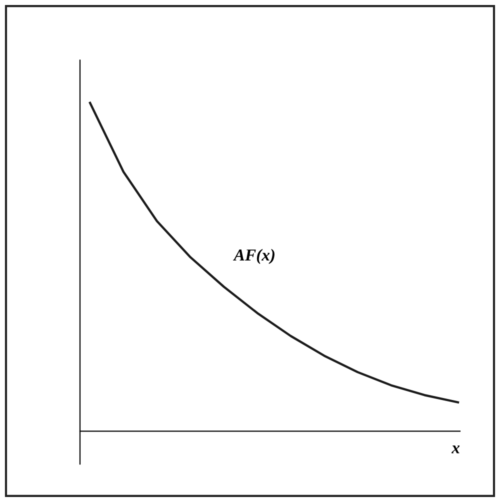  Describe the element at coordinates (455, 450) in the screenshot. I see `x-axis-title: x` at that location.